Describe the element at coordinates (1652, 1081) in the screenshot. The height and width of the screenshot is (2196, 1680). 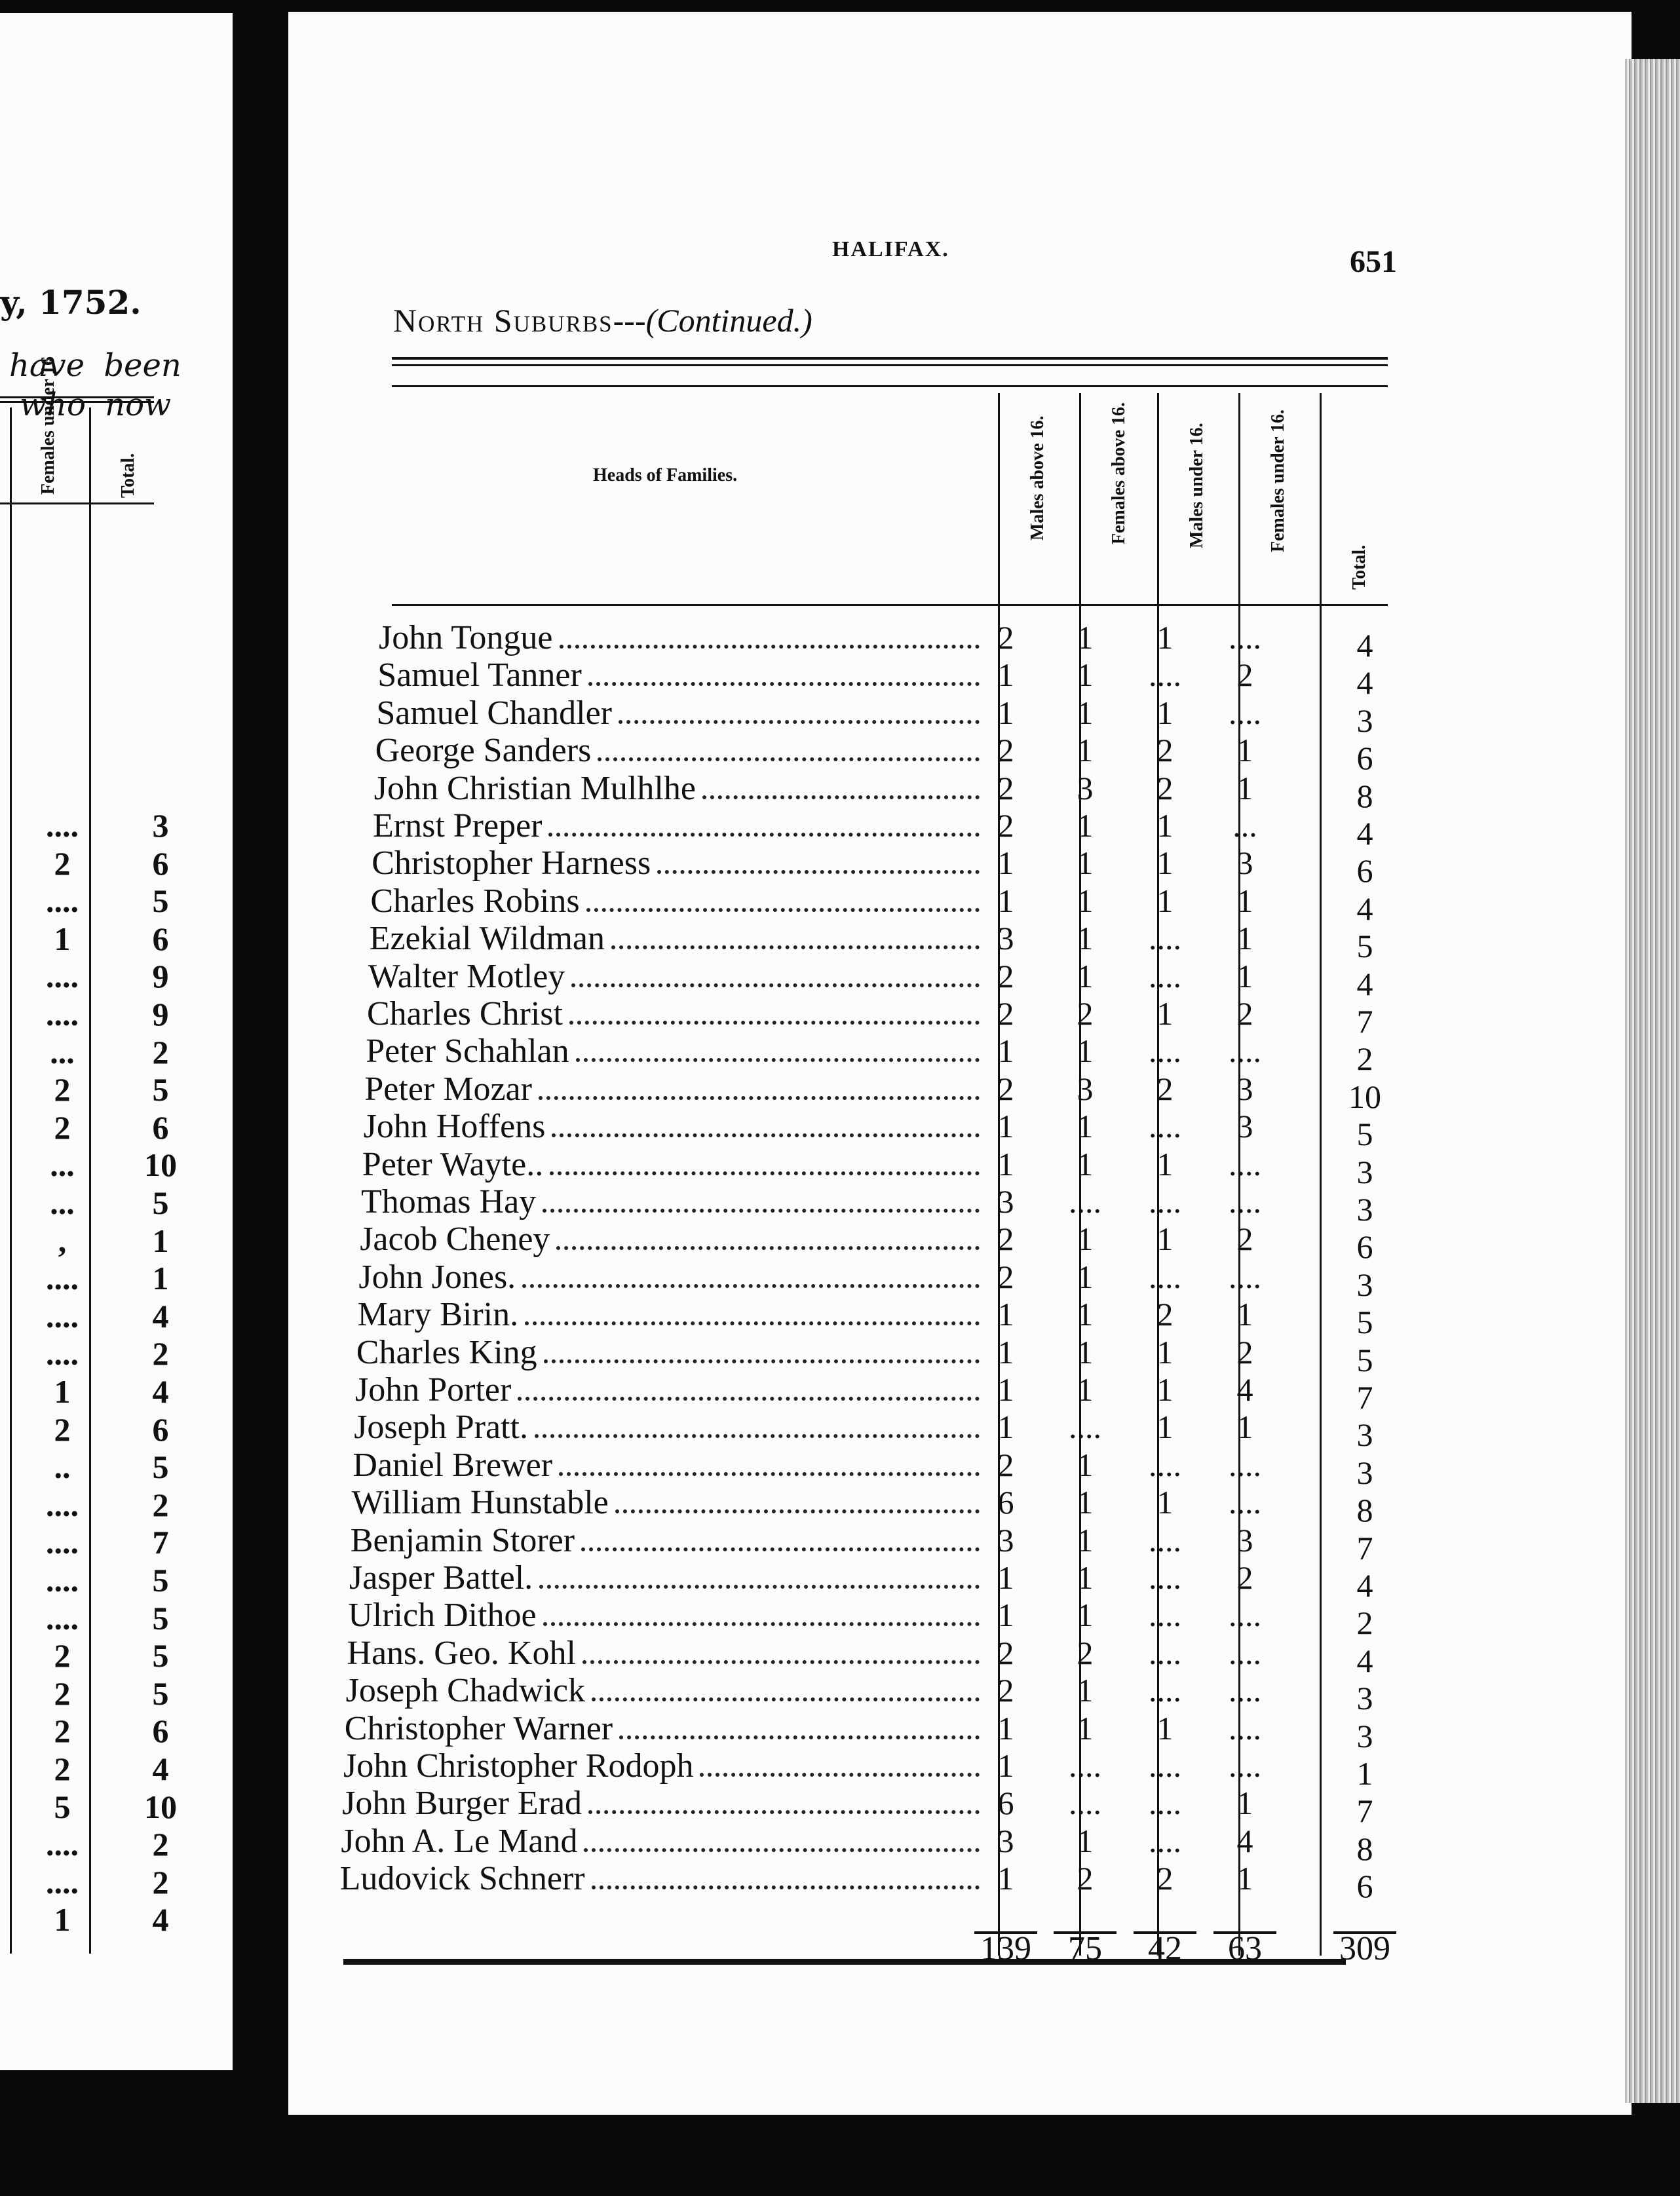
I see `page-edges` at that location.